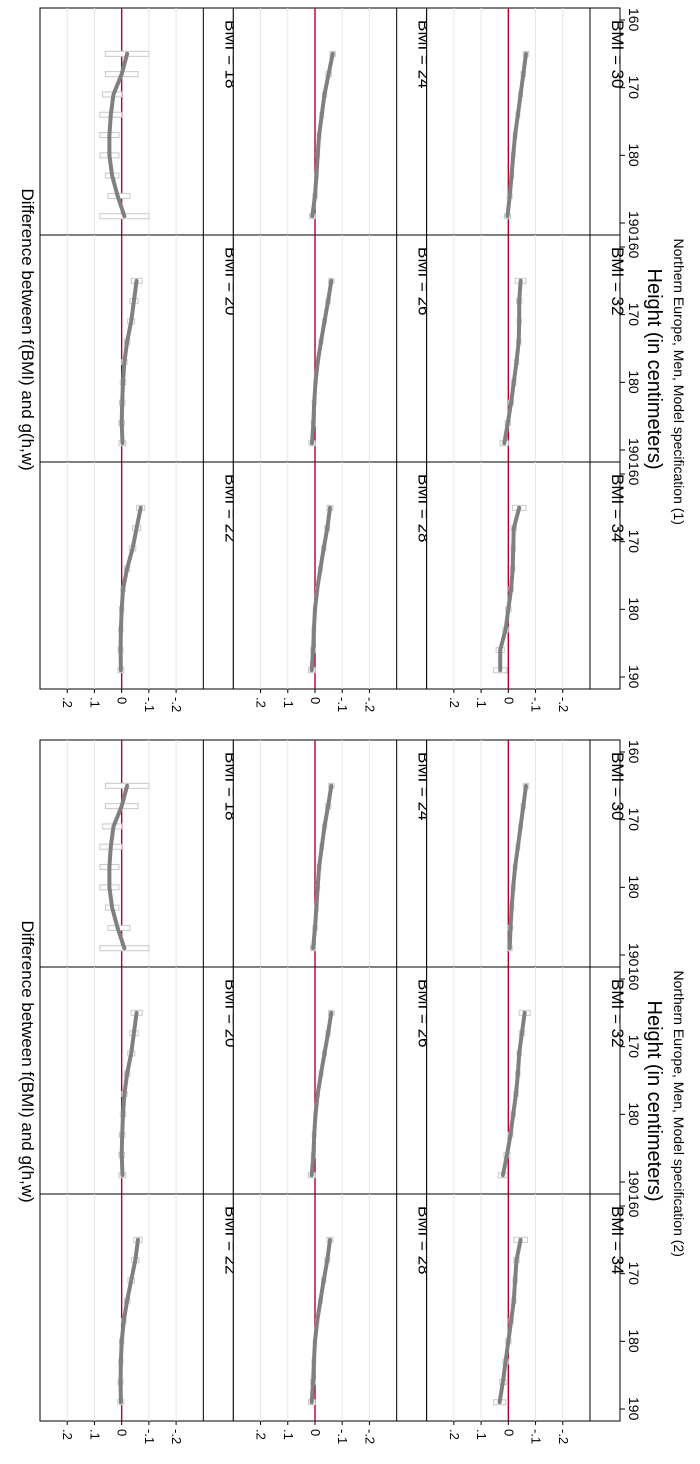 The height and width of the screenshot is (1464, 700). I want to click on panel-2-6: BMI = 28, so click(333, 1307).